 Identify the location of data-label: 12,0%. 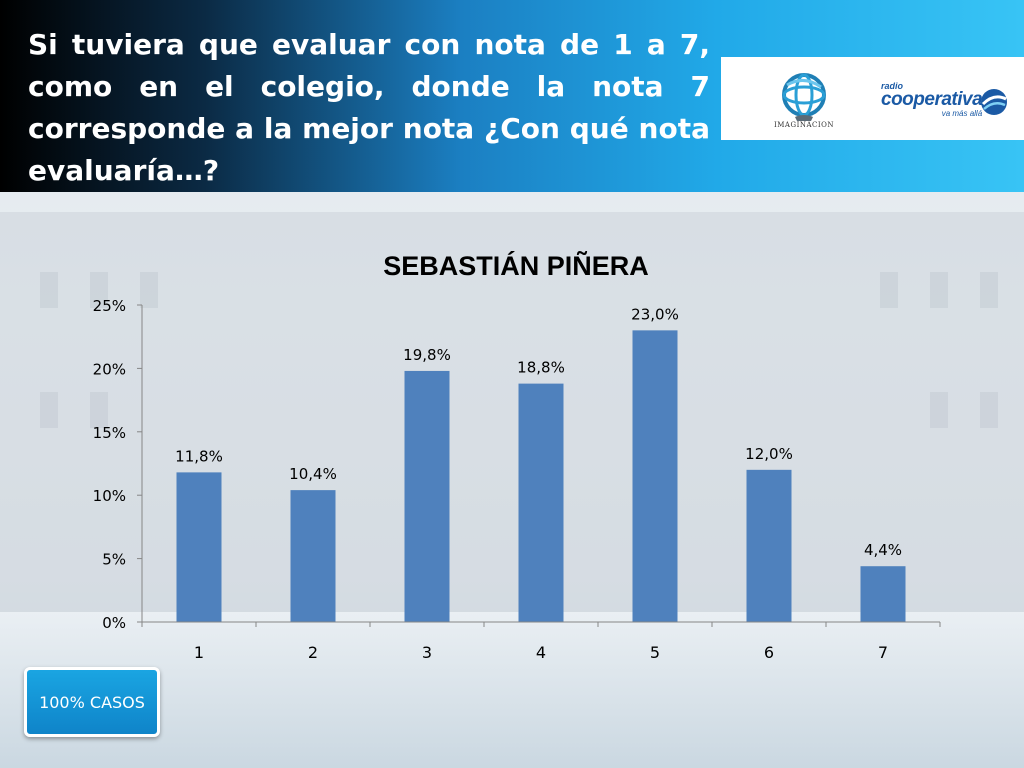
(769, 454).